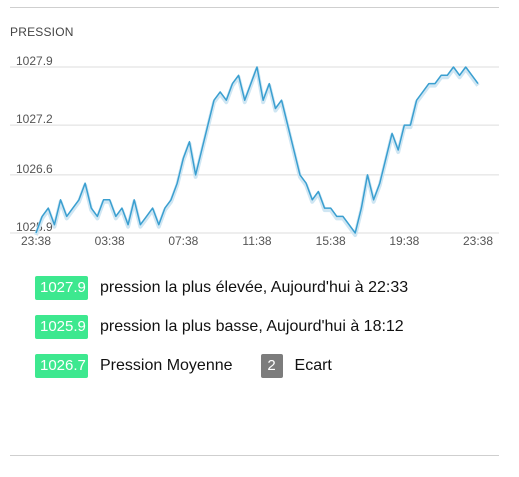 The width and height of the screenshot is (519, 477). What do you see at coordinates (34, 61) in the screenshot?
I see `y-tick-label: 1027.9` at bounding box center [34, 61].